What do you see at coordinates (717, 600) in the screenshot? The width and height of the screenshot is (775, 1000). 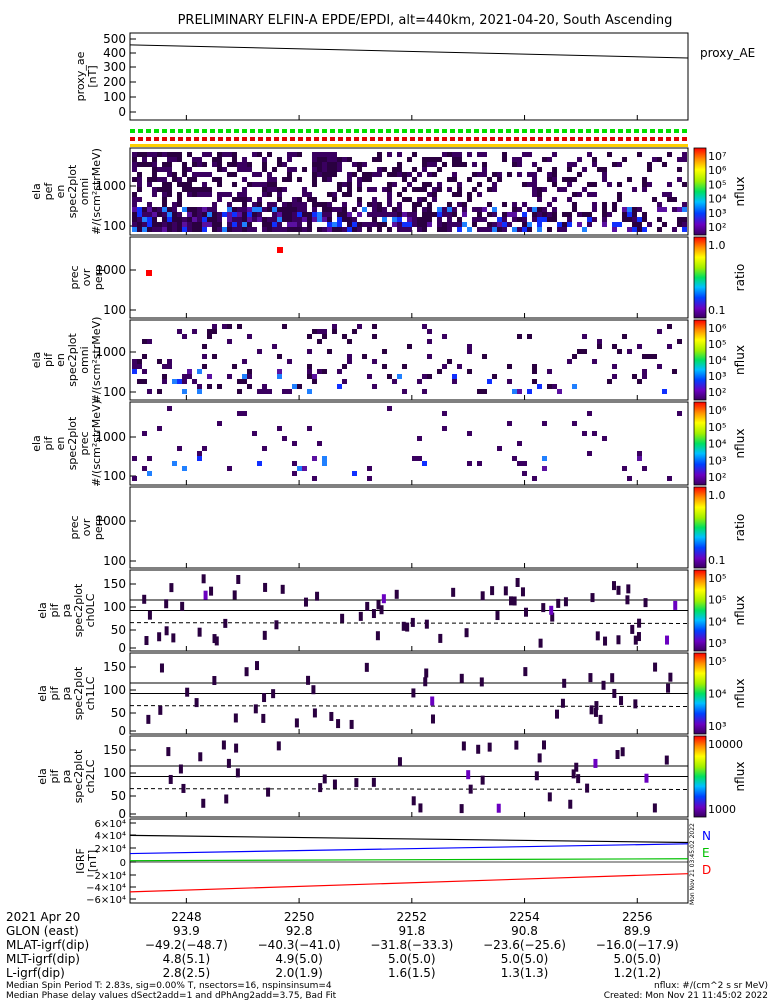 I see `colorbar-tick-label: 10⁵` at bounding box center [717, 600].